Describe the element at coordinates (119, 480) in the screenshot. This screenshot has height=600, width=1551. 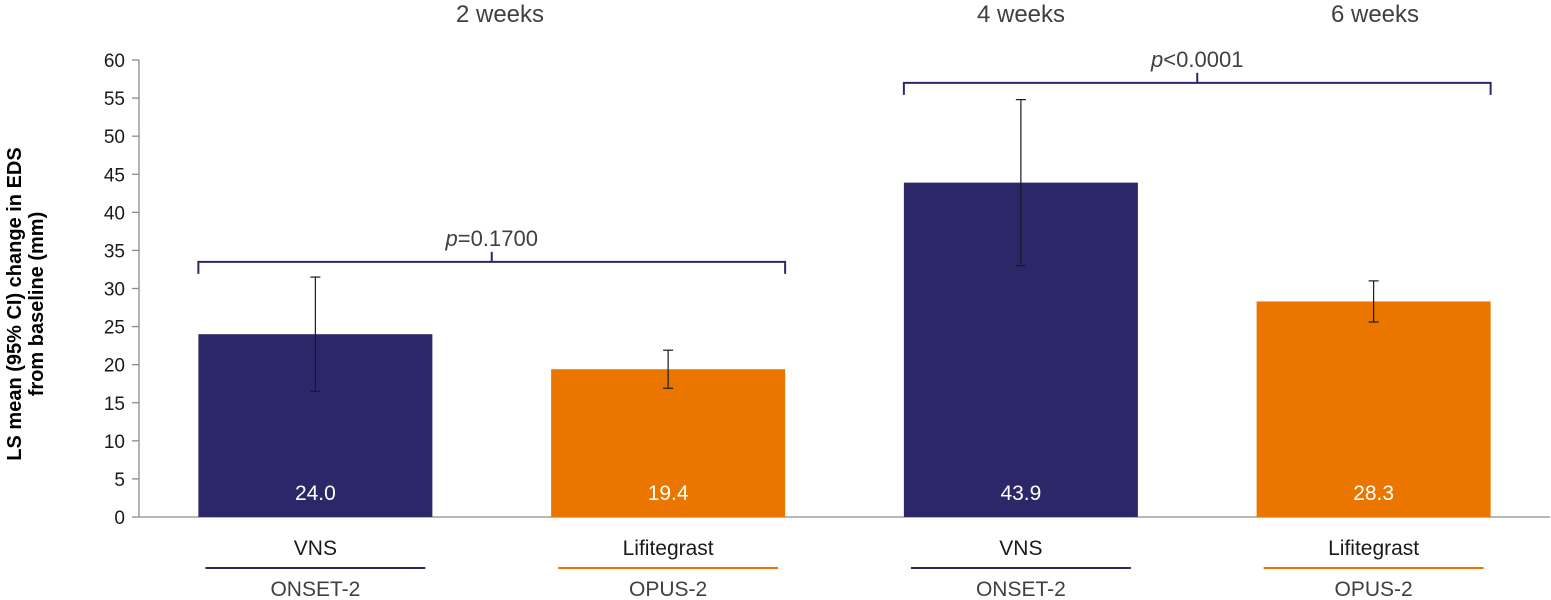
I see `y-tick-label: 5` at that location.